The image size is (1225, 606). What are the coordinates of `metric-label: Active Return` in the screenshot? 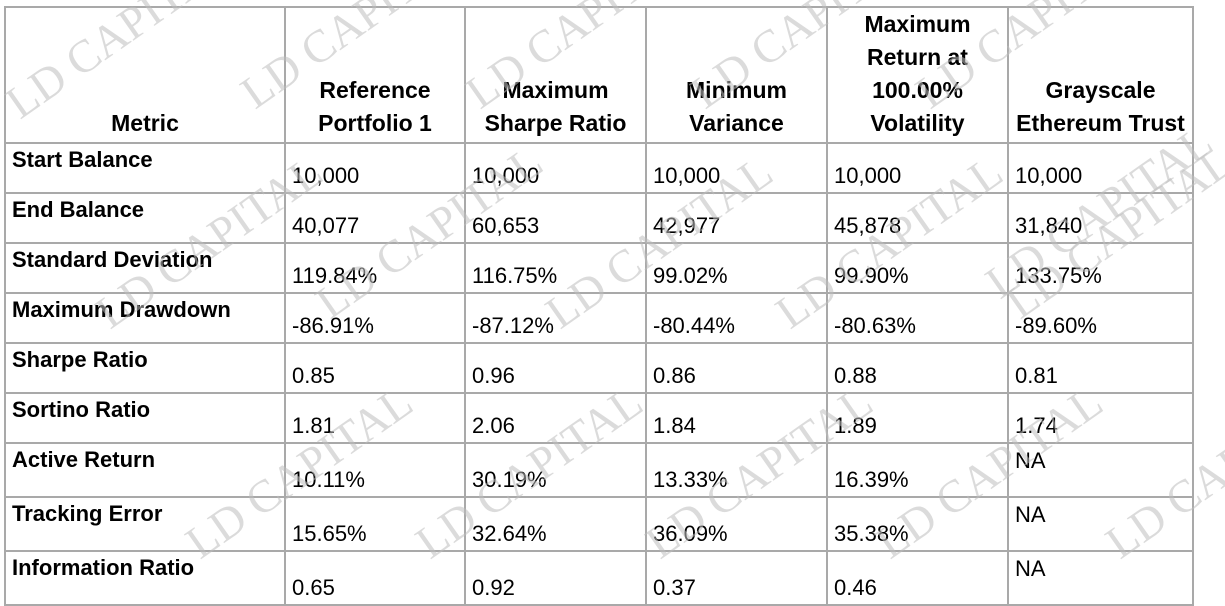 It's located at (145, 470).